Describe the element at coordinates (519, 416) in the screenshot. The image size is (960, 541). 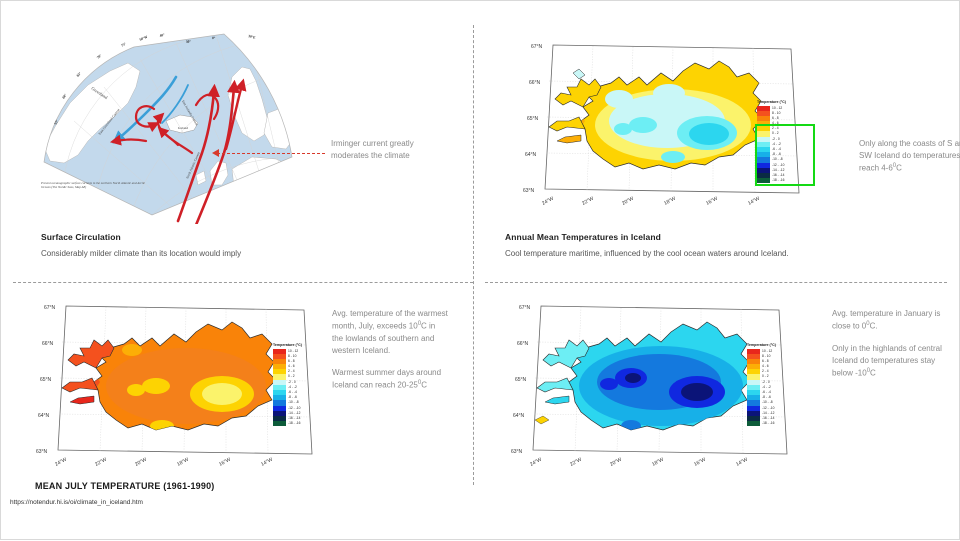
I see `svg-text: 64°N` at that location.